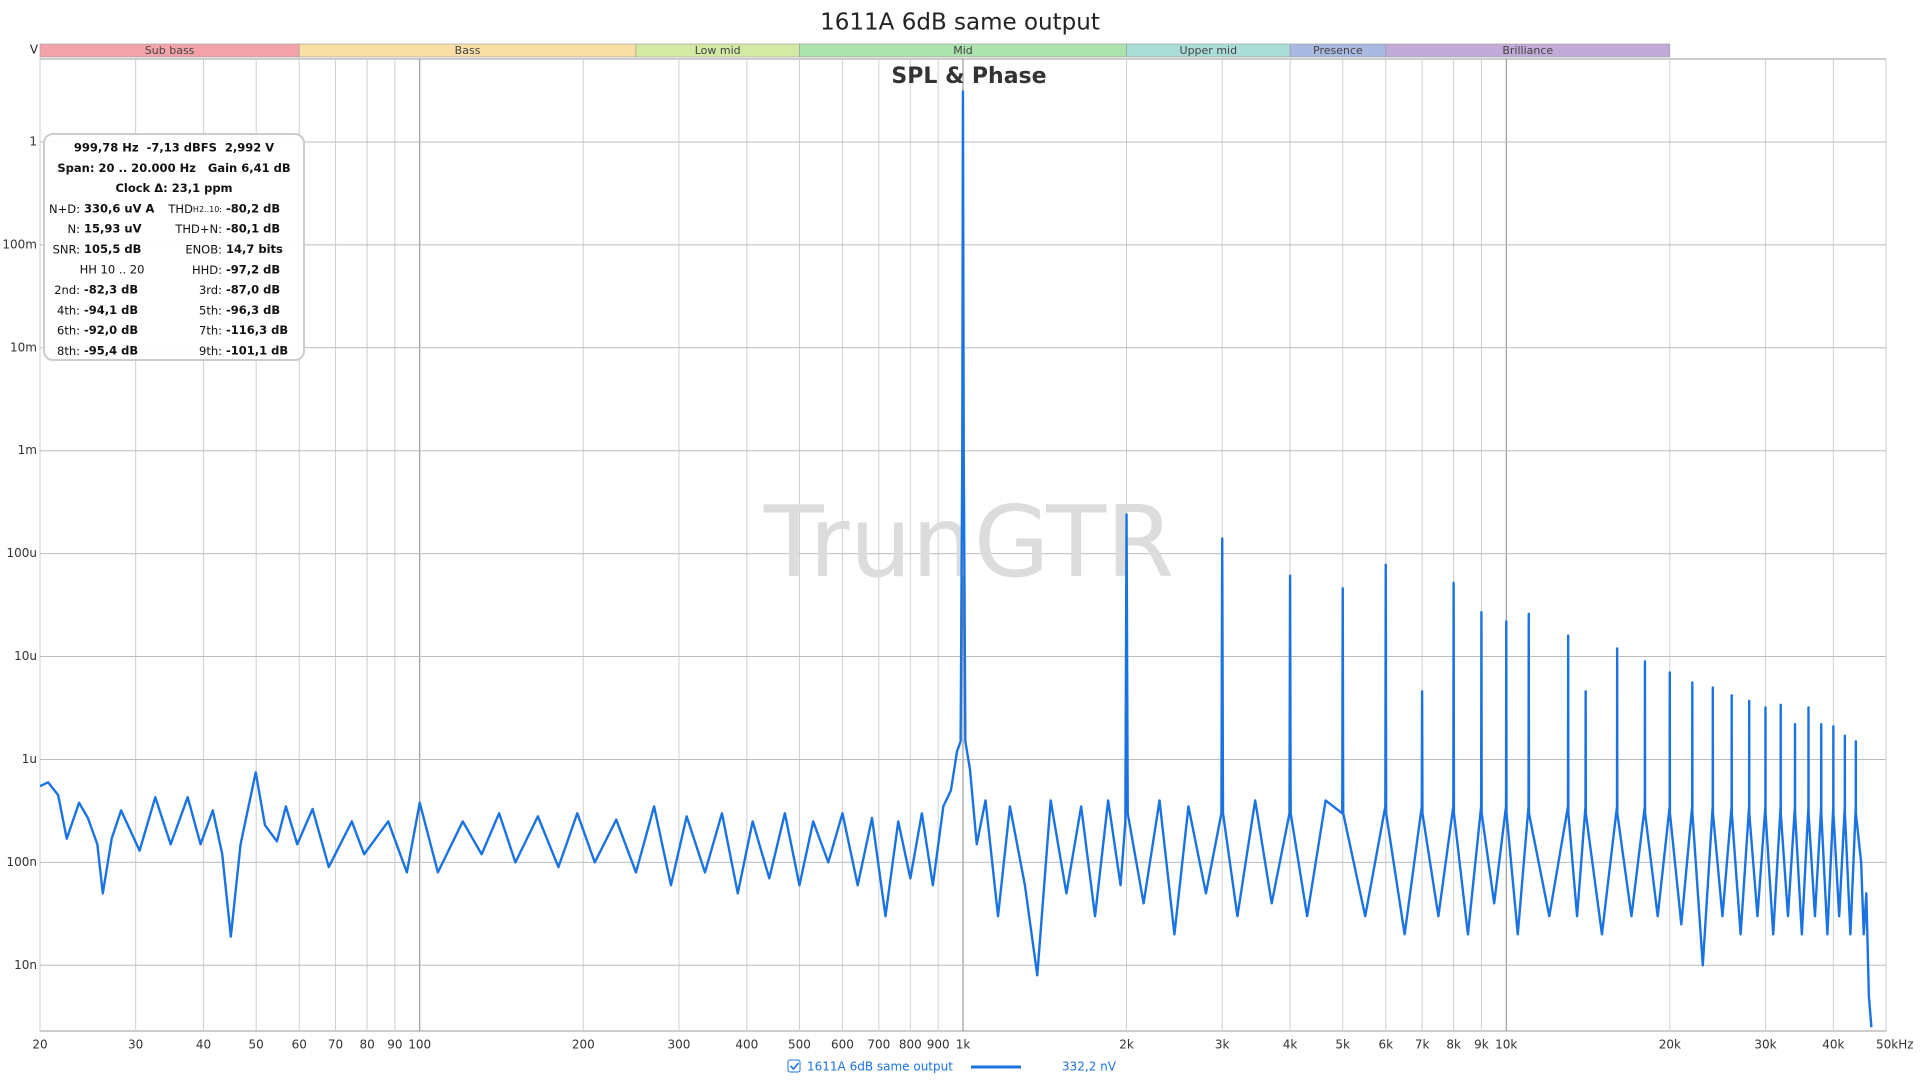 The height and width of the screenshot is (1083, 1920). I want to click on info-label-text: SNR:, so click(66, 249).